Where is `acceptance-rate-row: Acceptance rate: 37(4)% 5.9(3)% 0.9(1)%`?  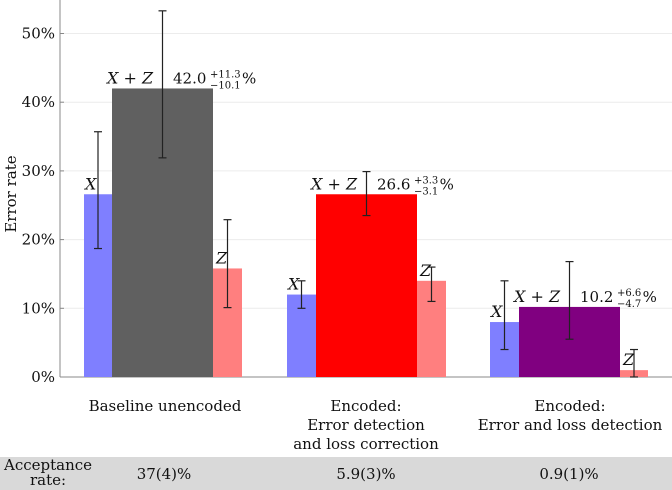 acceptance-rate-row: Acceptance rate: 37(4)% 5.9(3)% 0.9(1)% is located at coordinates (336, 473).